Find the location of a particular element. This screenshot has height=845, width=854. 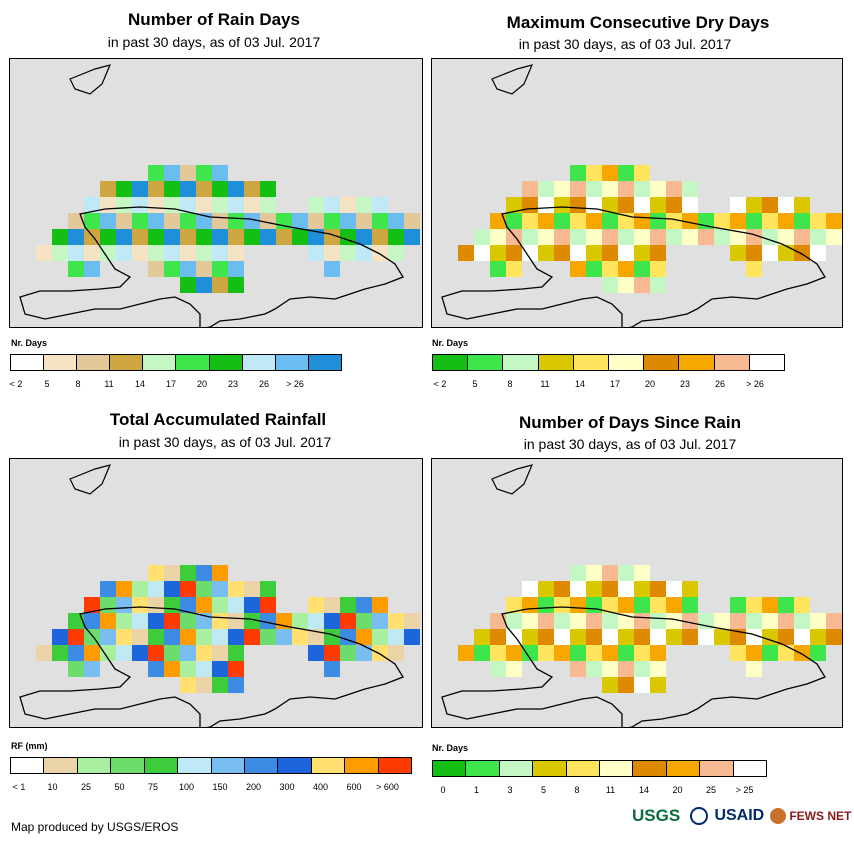

legend-tick-label: < 2 is located at coordinates (16, 384).